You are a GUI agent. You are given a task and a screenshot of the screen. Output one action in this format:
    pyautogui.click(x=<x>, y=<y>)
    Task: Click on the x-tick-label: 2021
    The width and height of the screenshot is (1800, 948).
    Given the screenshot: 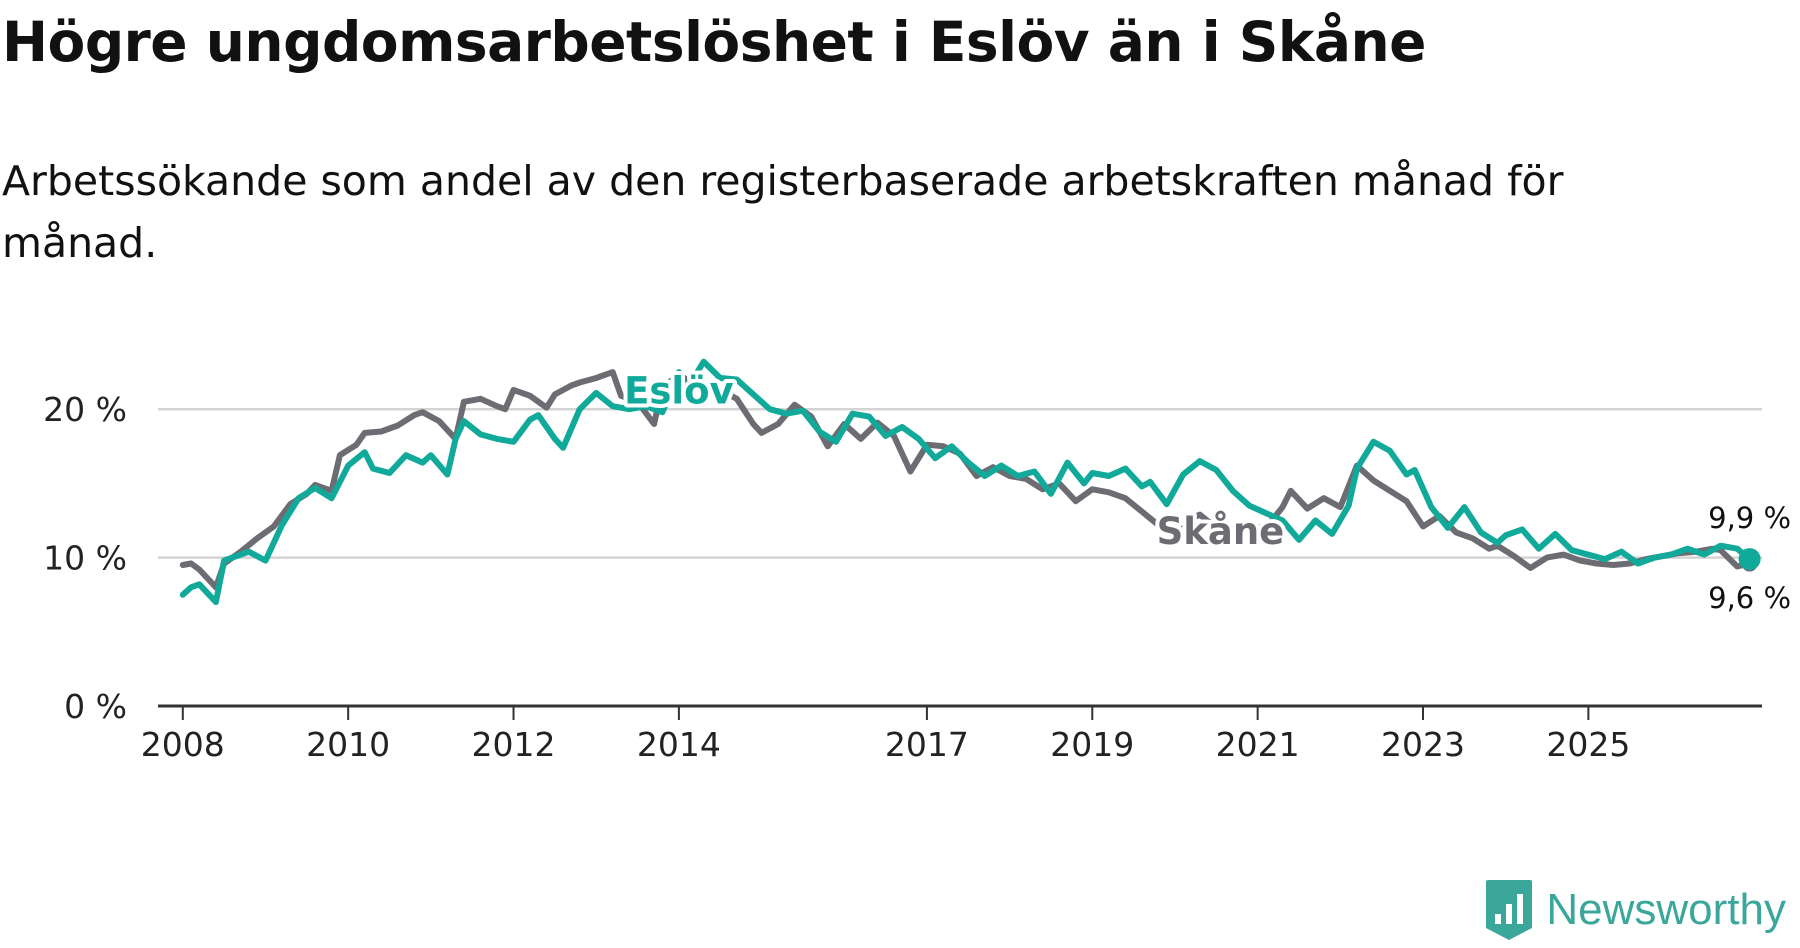 What is the action you would take?
    pyautogui.click(x=1258, y=744)
    